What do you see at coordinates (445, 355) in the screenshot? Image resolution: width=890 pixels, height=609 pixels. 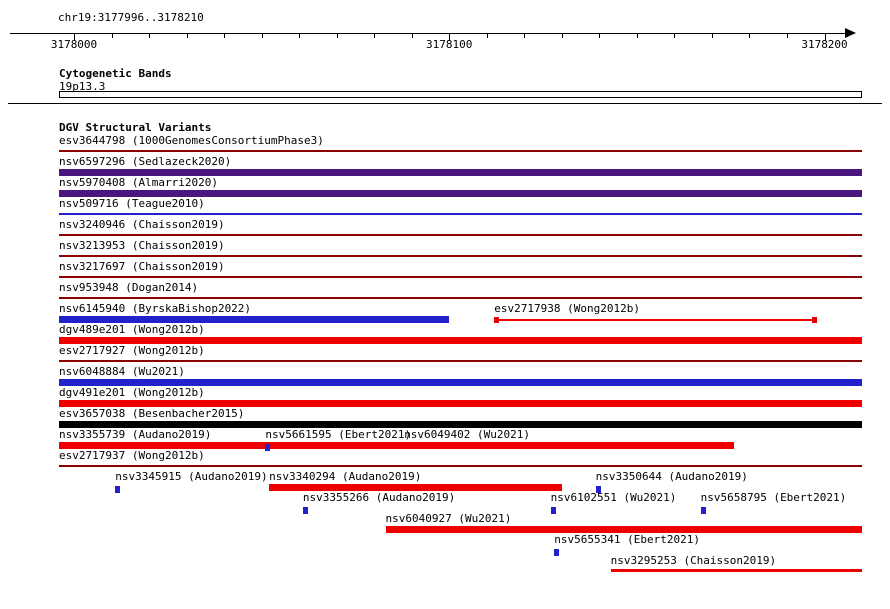 I see `variant-track-row: esv2717927 (Wong2012b)` at bounding box center [445, 355].